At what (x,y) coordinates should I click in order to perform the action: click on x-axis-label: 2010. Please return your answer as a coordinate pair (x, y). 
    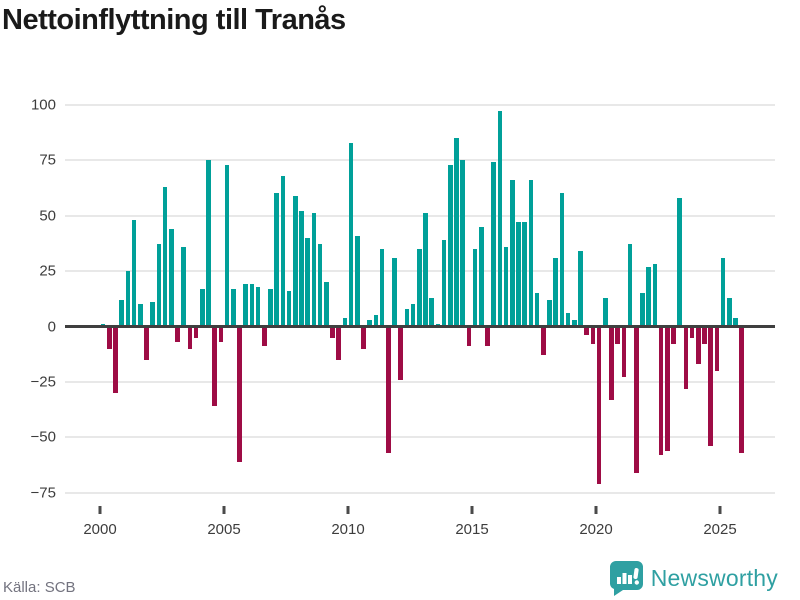
    Looking at the image, I should click on (348, 529).